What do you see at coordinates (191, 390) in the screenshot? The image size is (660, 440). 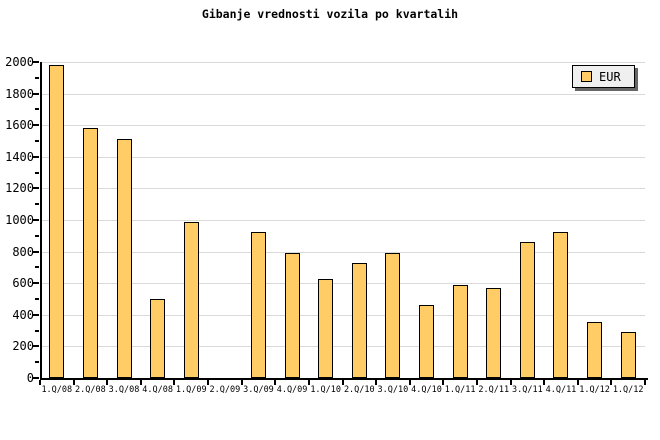 I see `x-axis-label: 1.Q/09` at bounding box center [191, 390].